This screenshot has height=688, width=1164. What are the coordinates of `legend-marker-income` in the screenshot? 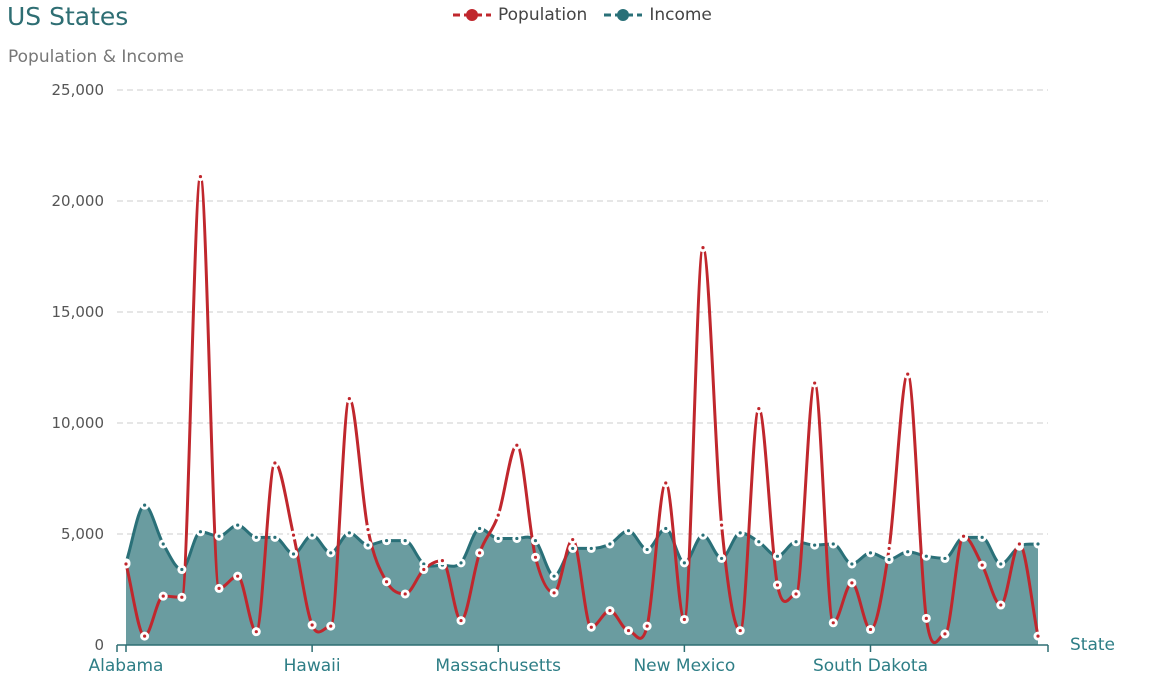 It's located at (623, 15).